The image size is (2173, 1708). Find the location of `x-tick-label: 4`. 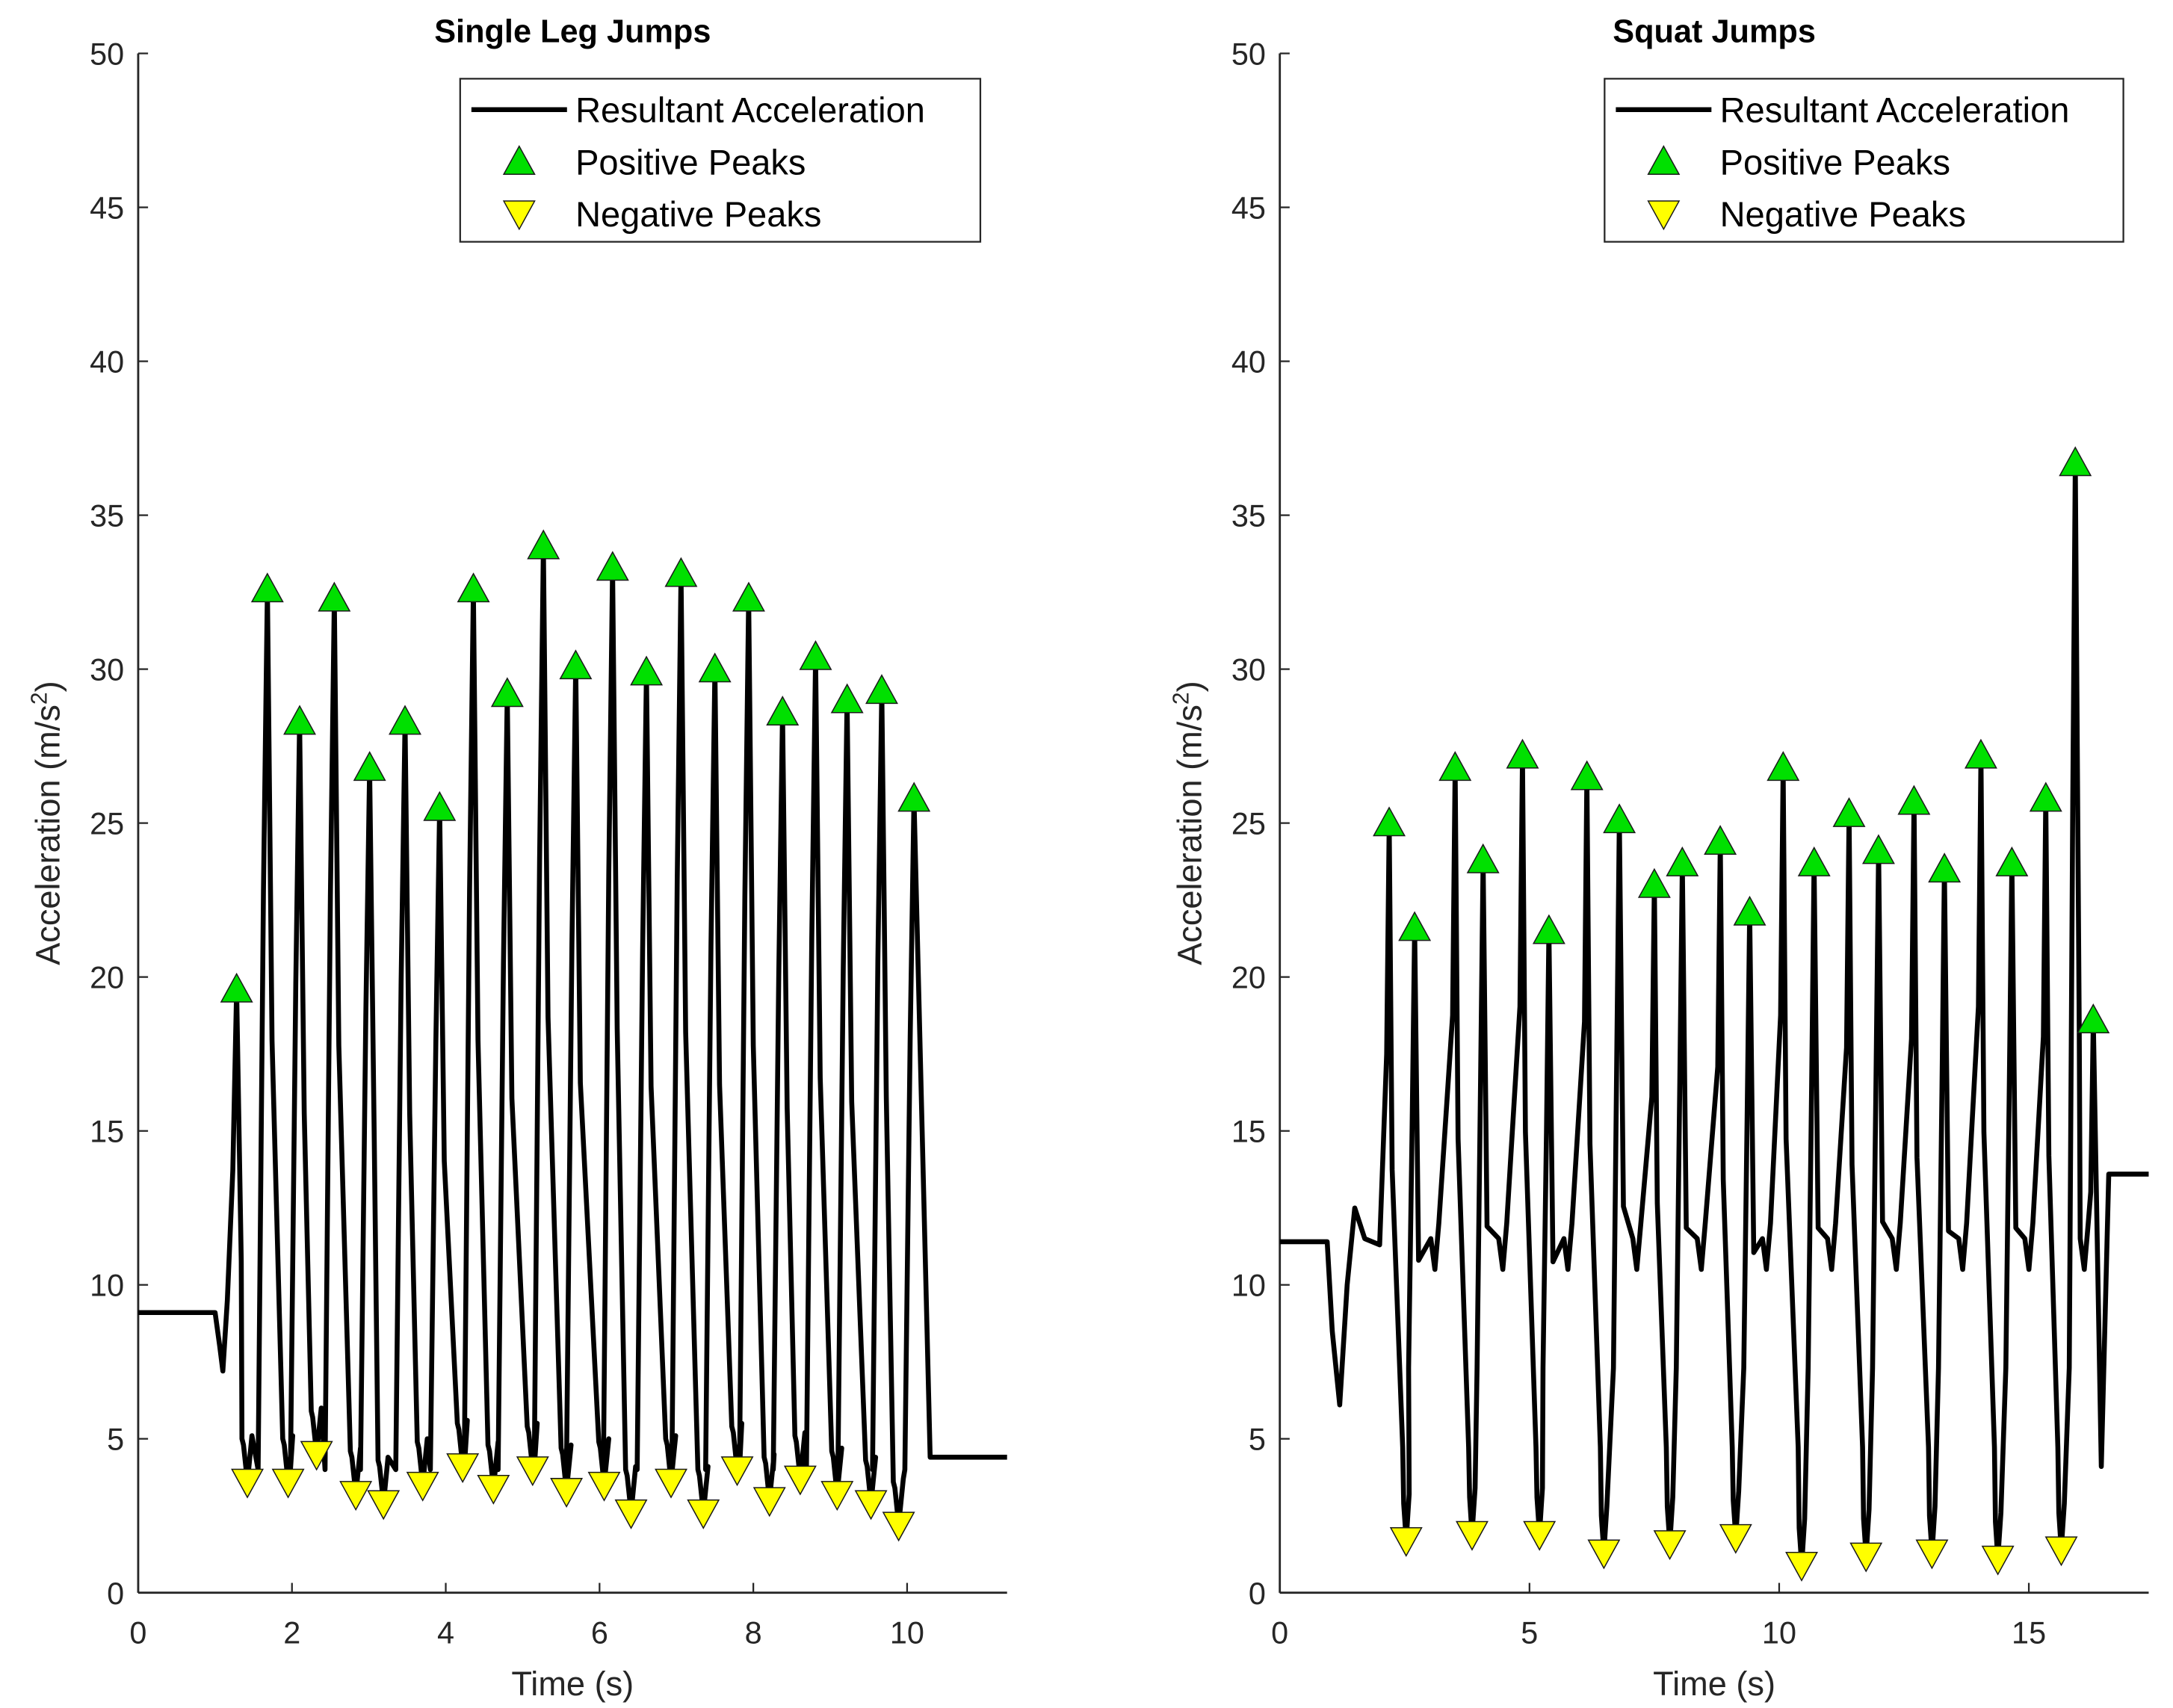

x-tick-label: 4 is located at coordinates (445, 1632).